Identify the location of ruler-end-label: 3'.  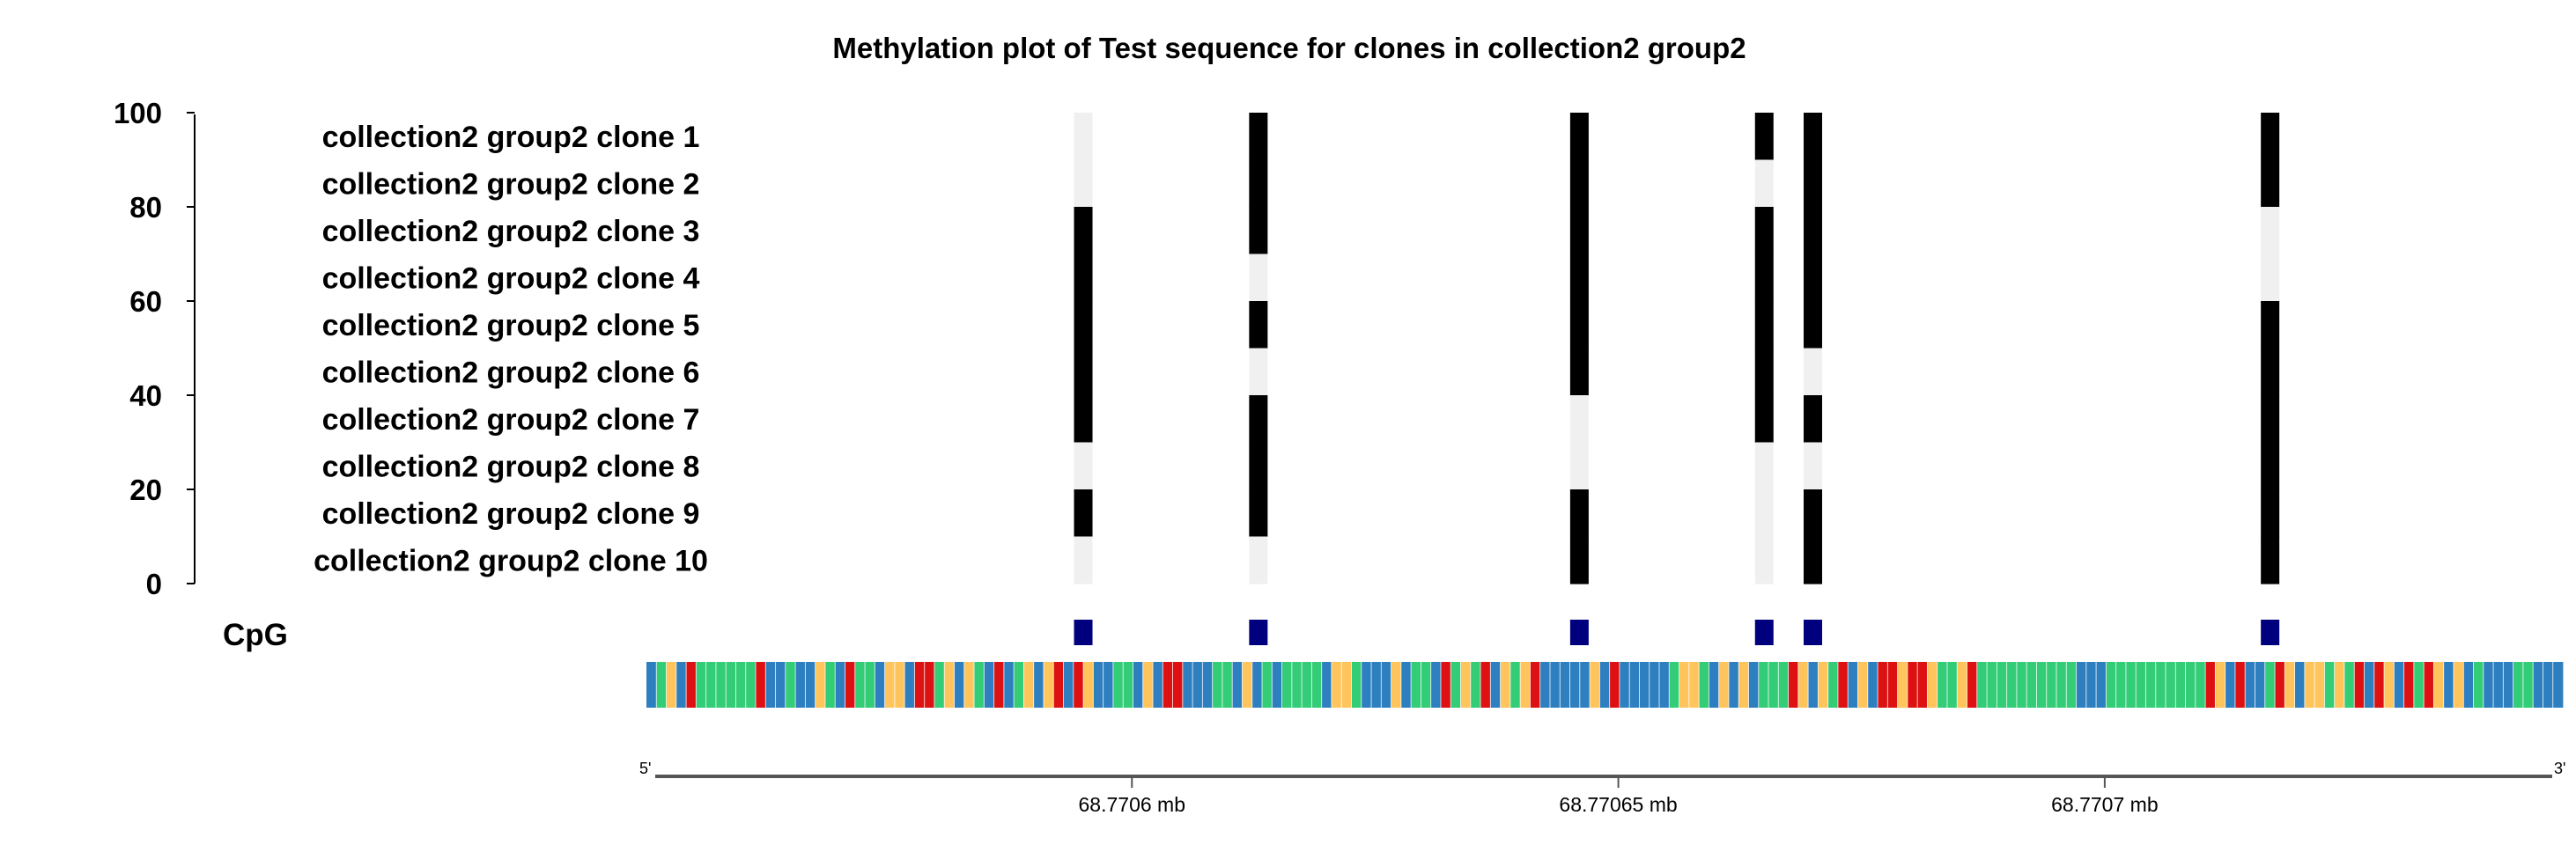
(2559, 769).